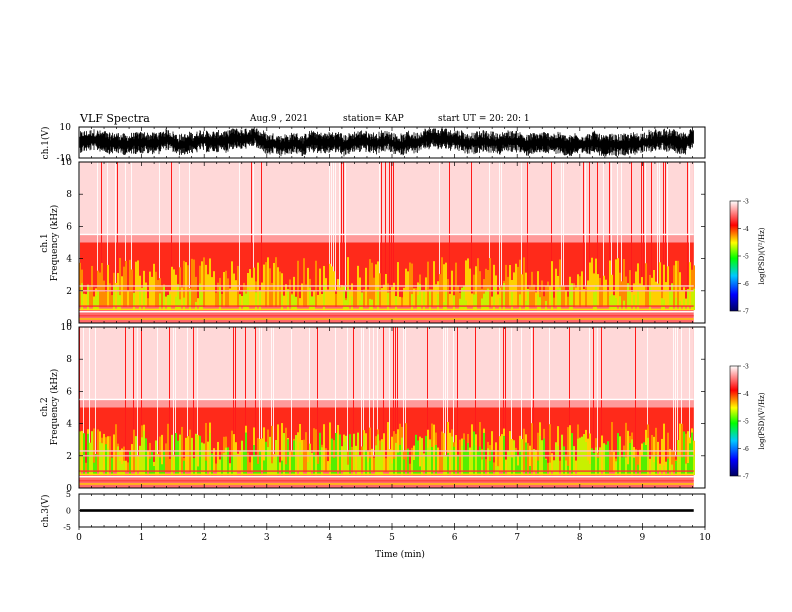 The width and height of the screenshot is (792, 612). Describe the element at coordinates (746, 367) in the screenshot. I see `colorbar-tick-label: -3` at that location.